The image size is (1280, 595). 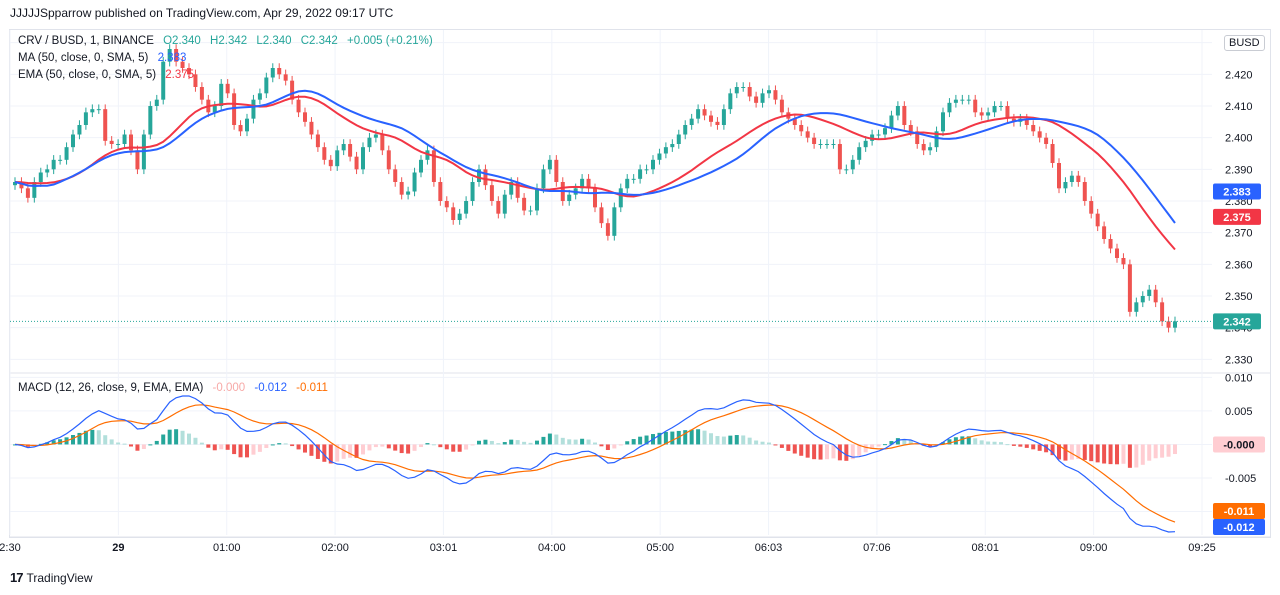 What do you see at coordinates (229, 388) in the screenshot?
I see `macd-hist-value: -0.000` at bounding box center [229, 388].